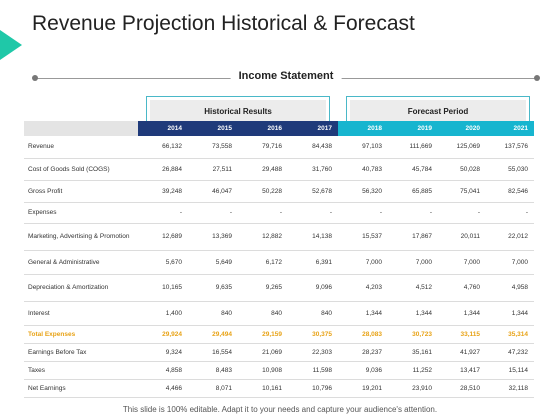 The width and height of the screenshot is (560, 420). I want to click on value-cell: 11,252, so click(413, 370).